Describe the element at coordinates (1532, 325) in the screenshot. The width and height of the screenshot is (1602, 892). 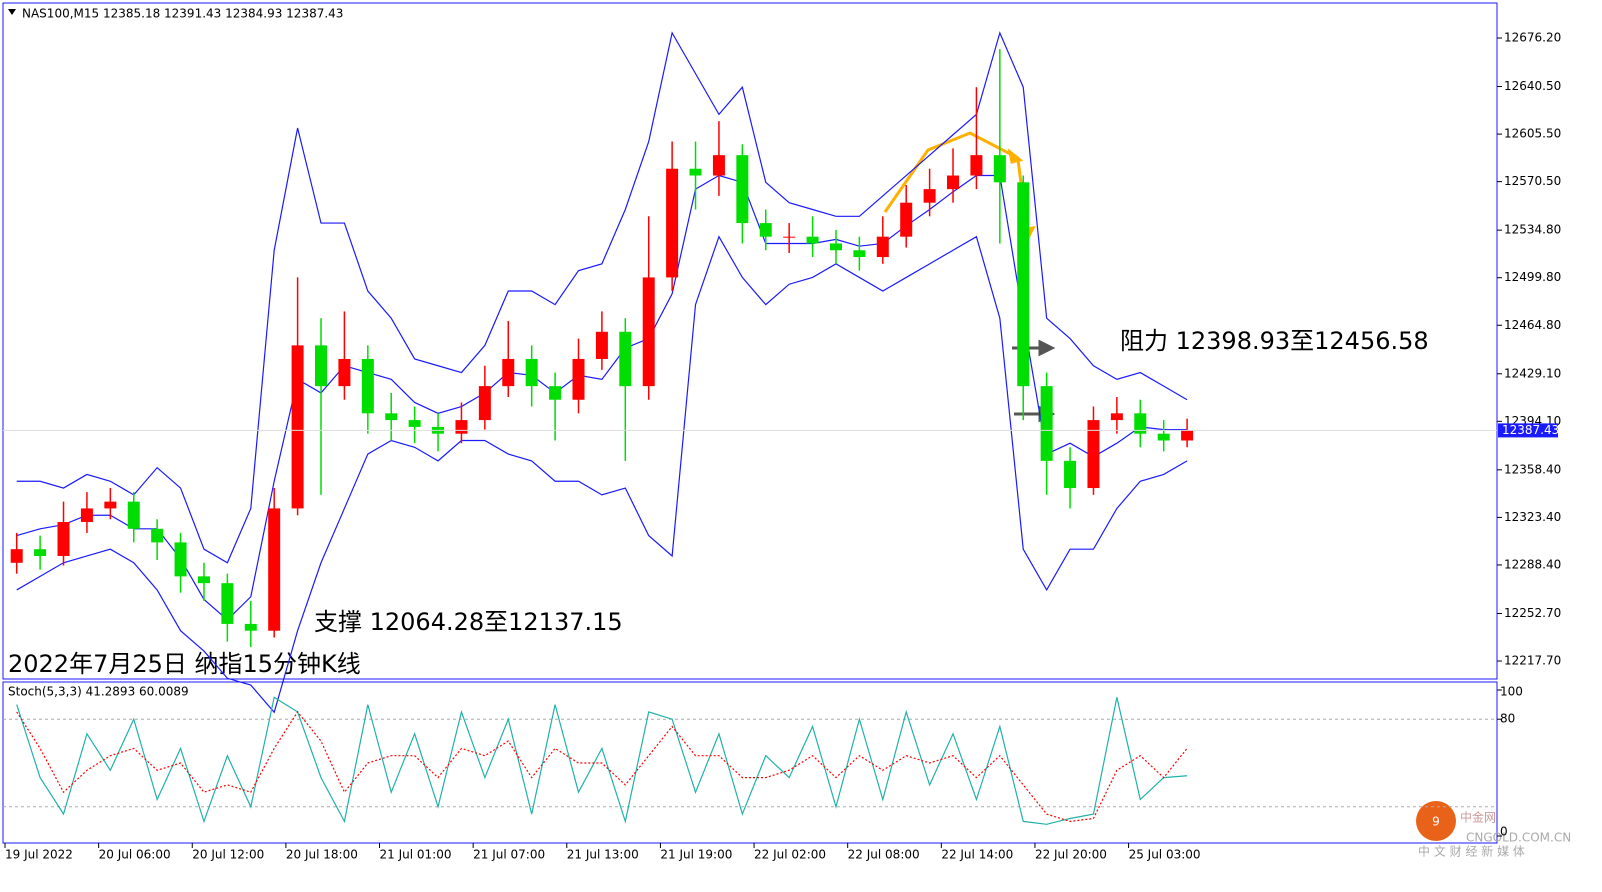
I see `y-tick-label: 12464.80` at that location.